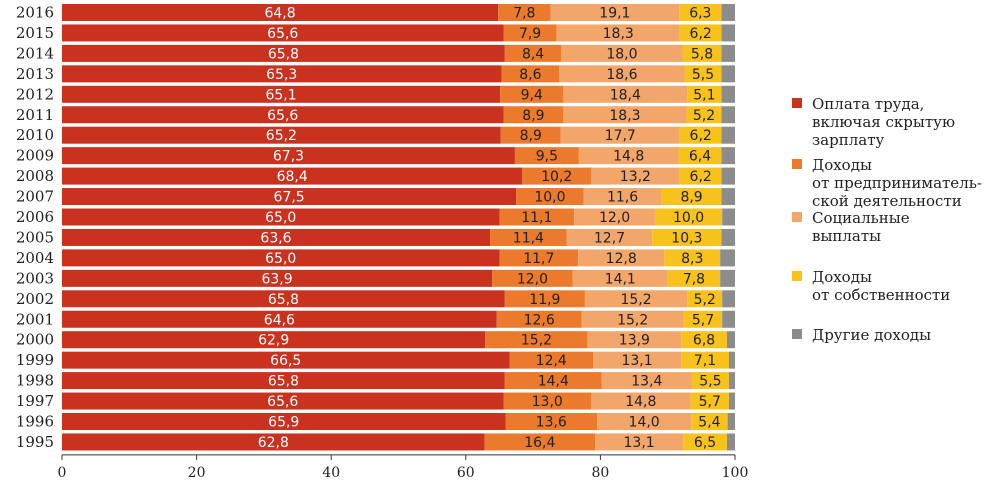  I want to click on bar-value-label: 18,0, so click(621, 54).